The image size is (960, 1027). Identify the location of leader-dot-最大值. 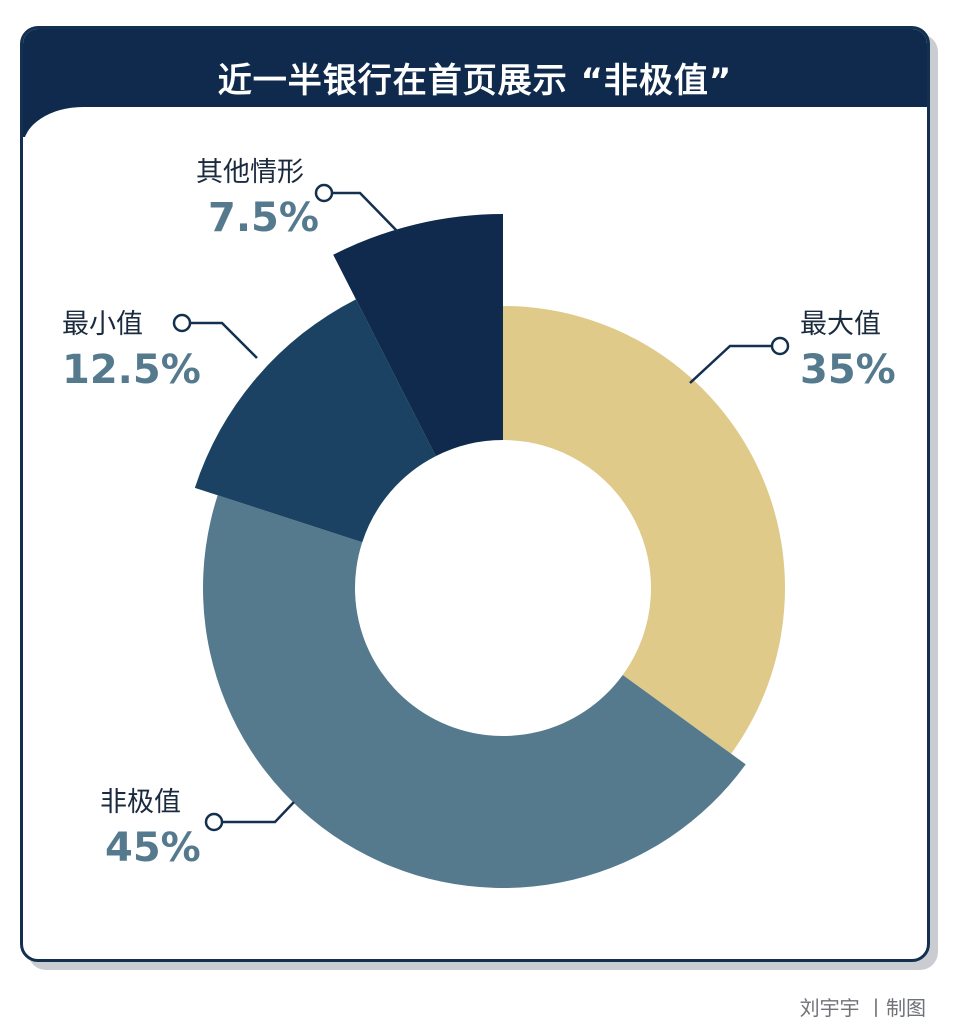
(780, 346).